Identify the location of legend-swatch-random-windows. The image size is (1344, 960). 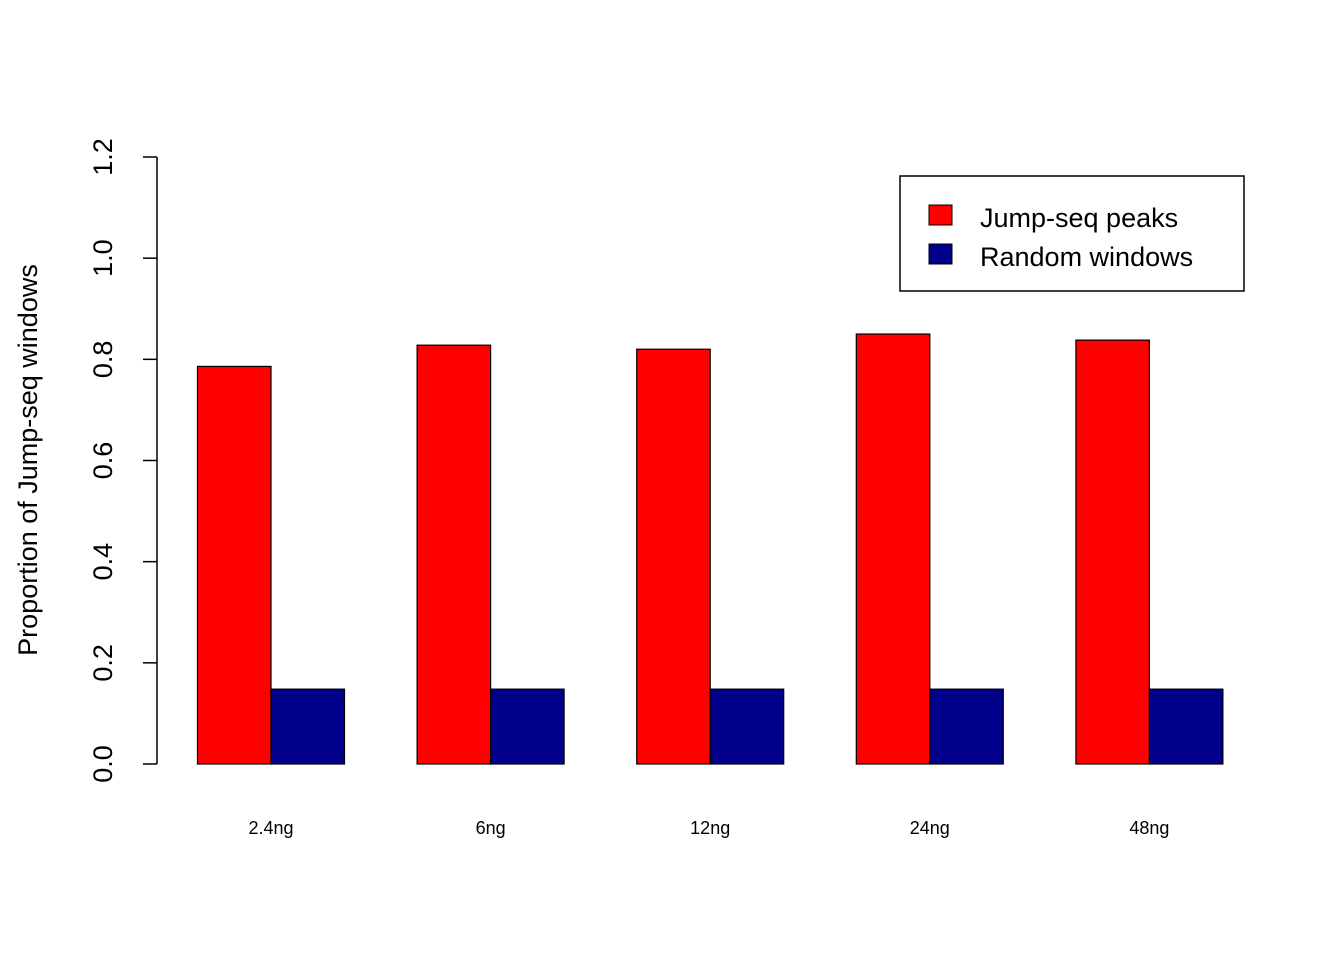
(940, 254).